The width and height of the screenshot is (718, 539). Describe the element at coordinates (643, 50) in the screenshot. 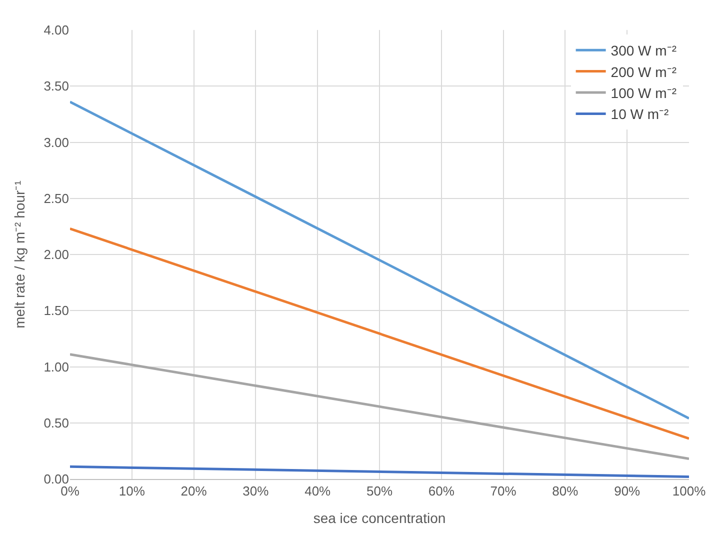

I see `legend-label: 300 W m⁻²` at that location.